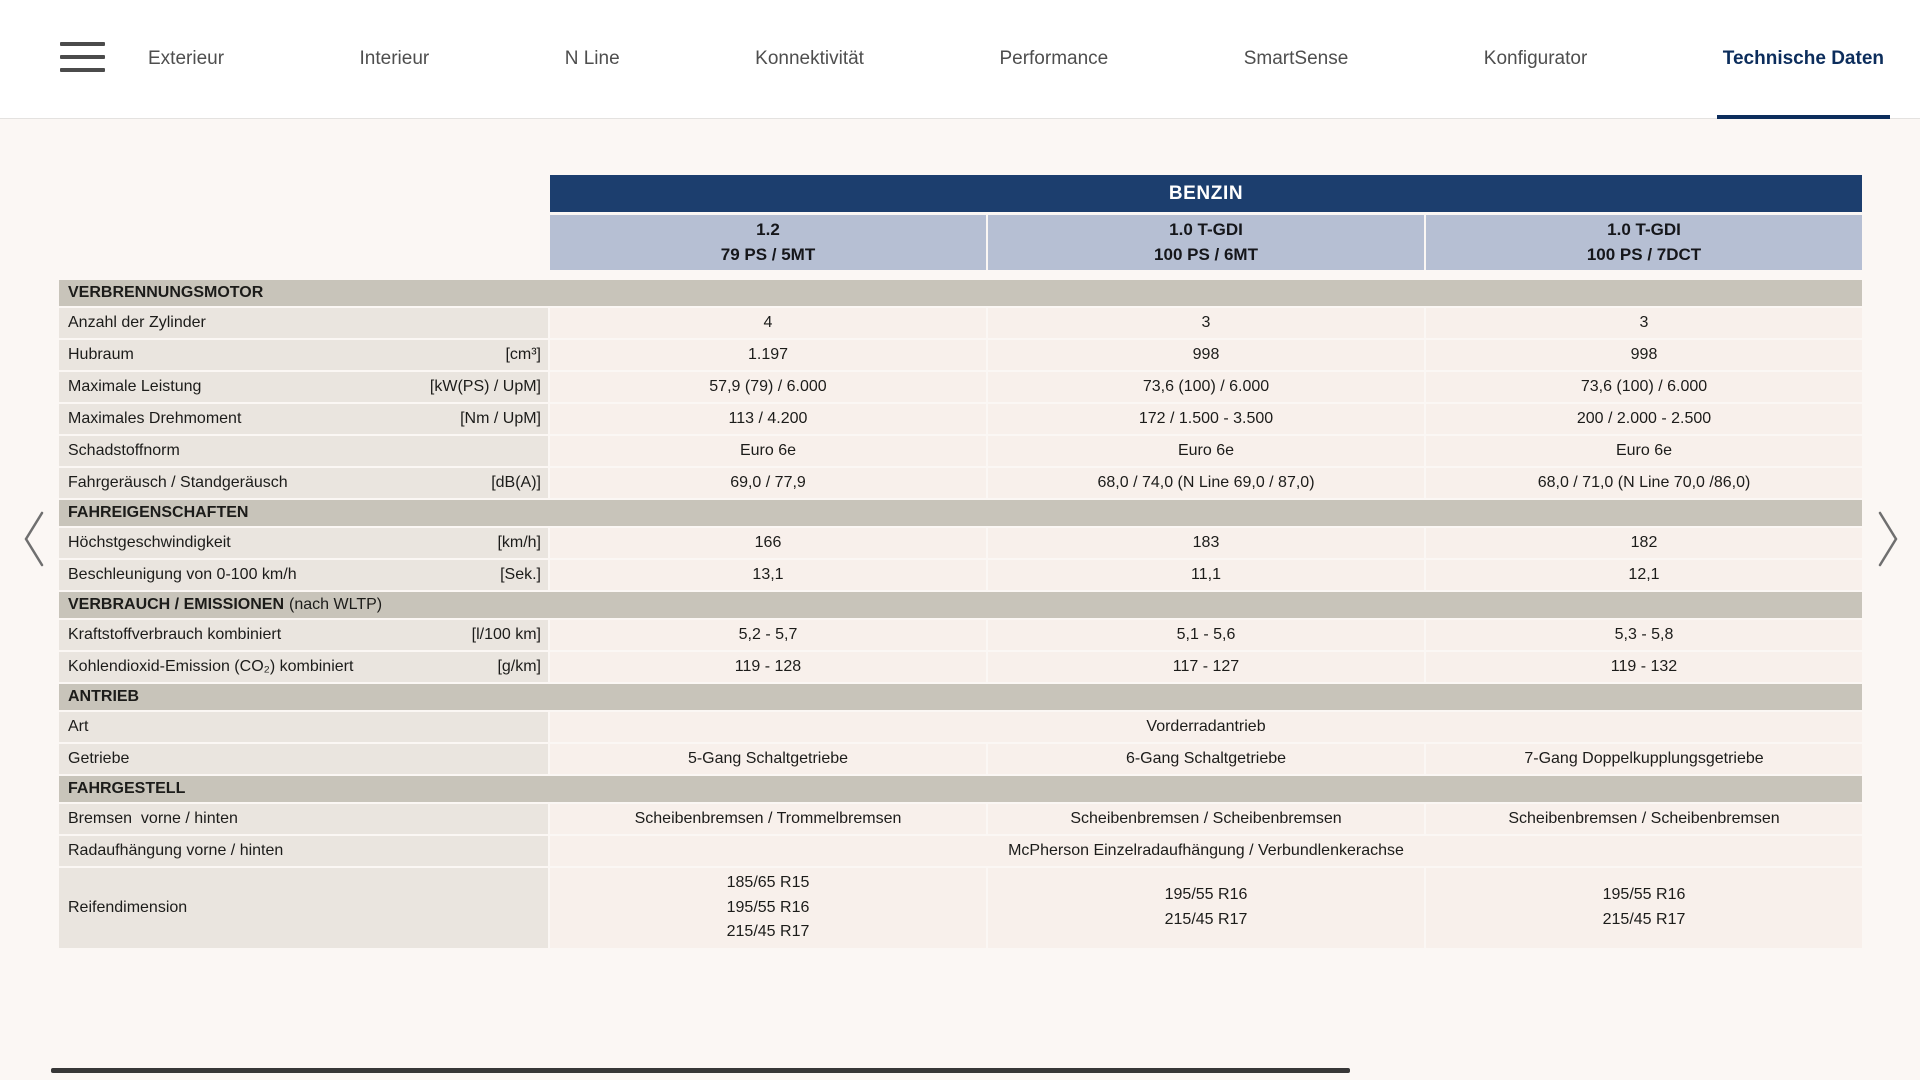  Describe the element at coordinates (1053, 59) in the screenshot. I see `nav-item-performance: Performance` at that location.